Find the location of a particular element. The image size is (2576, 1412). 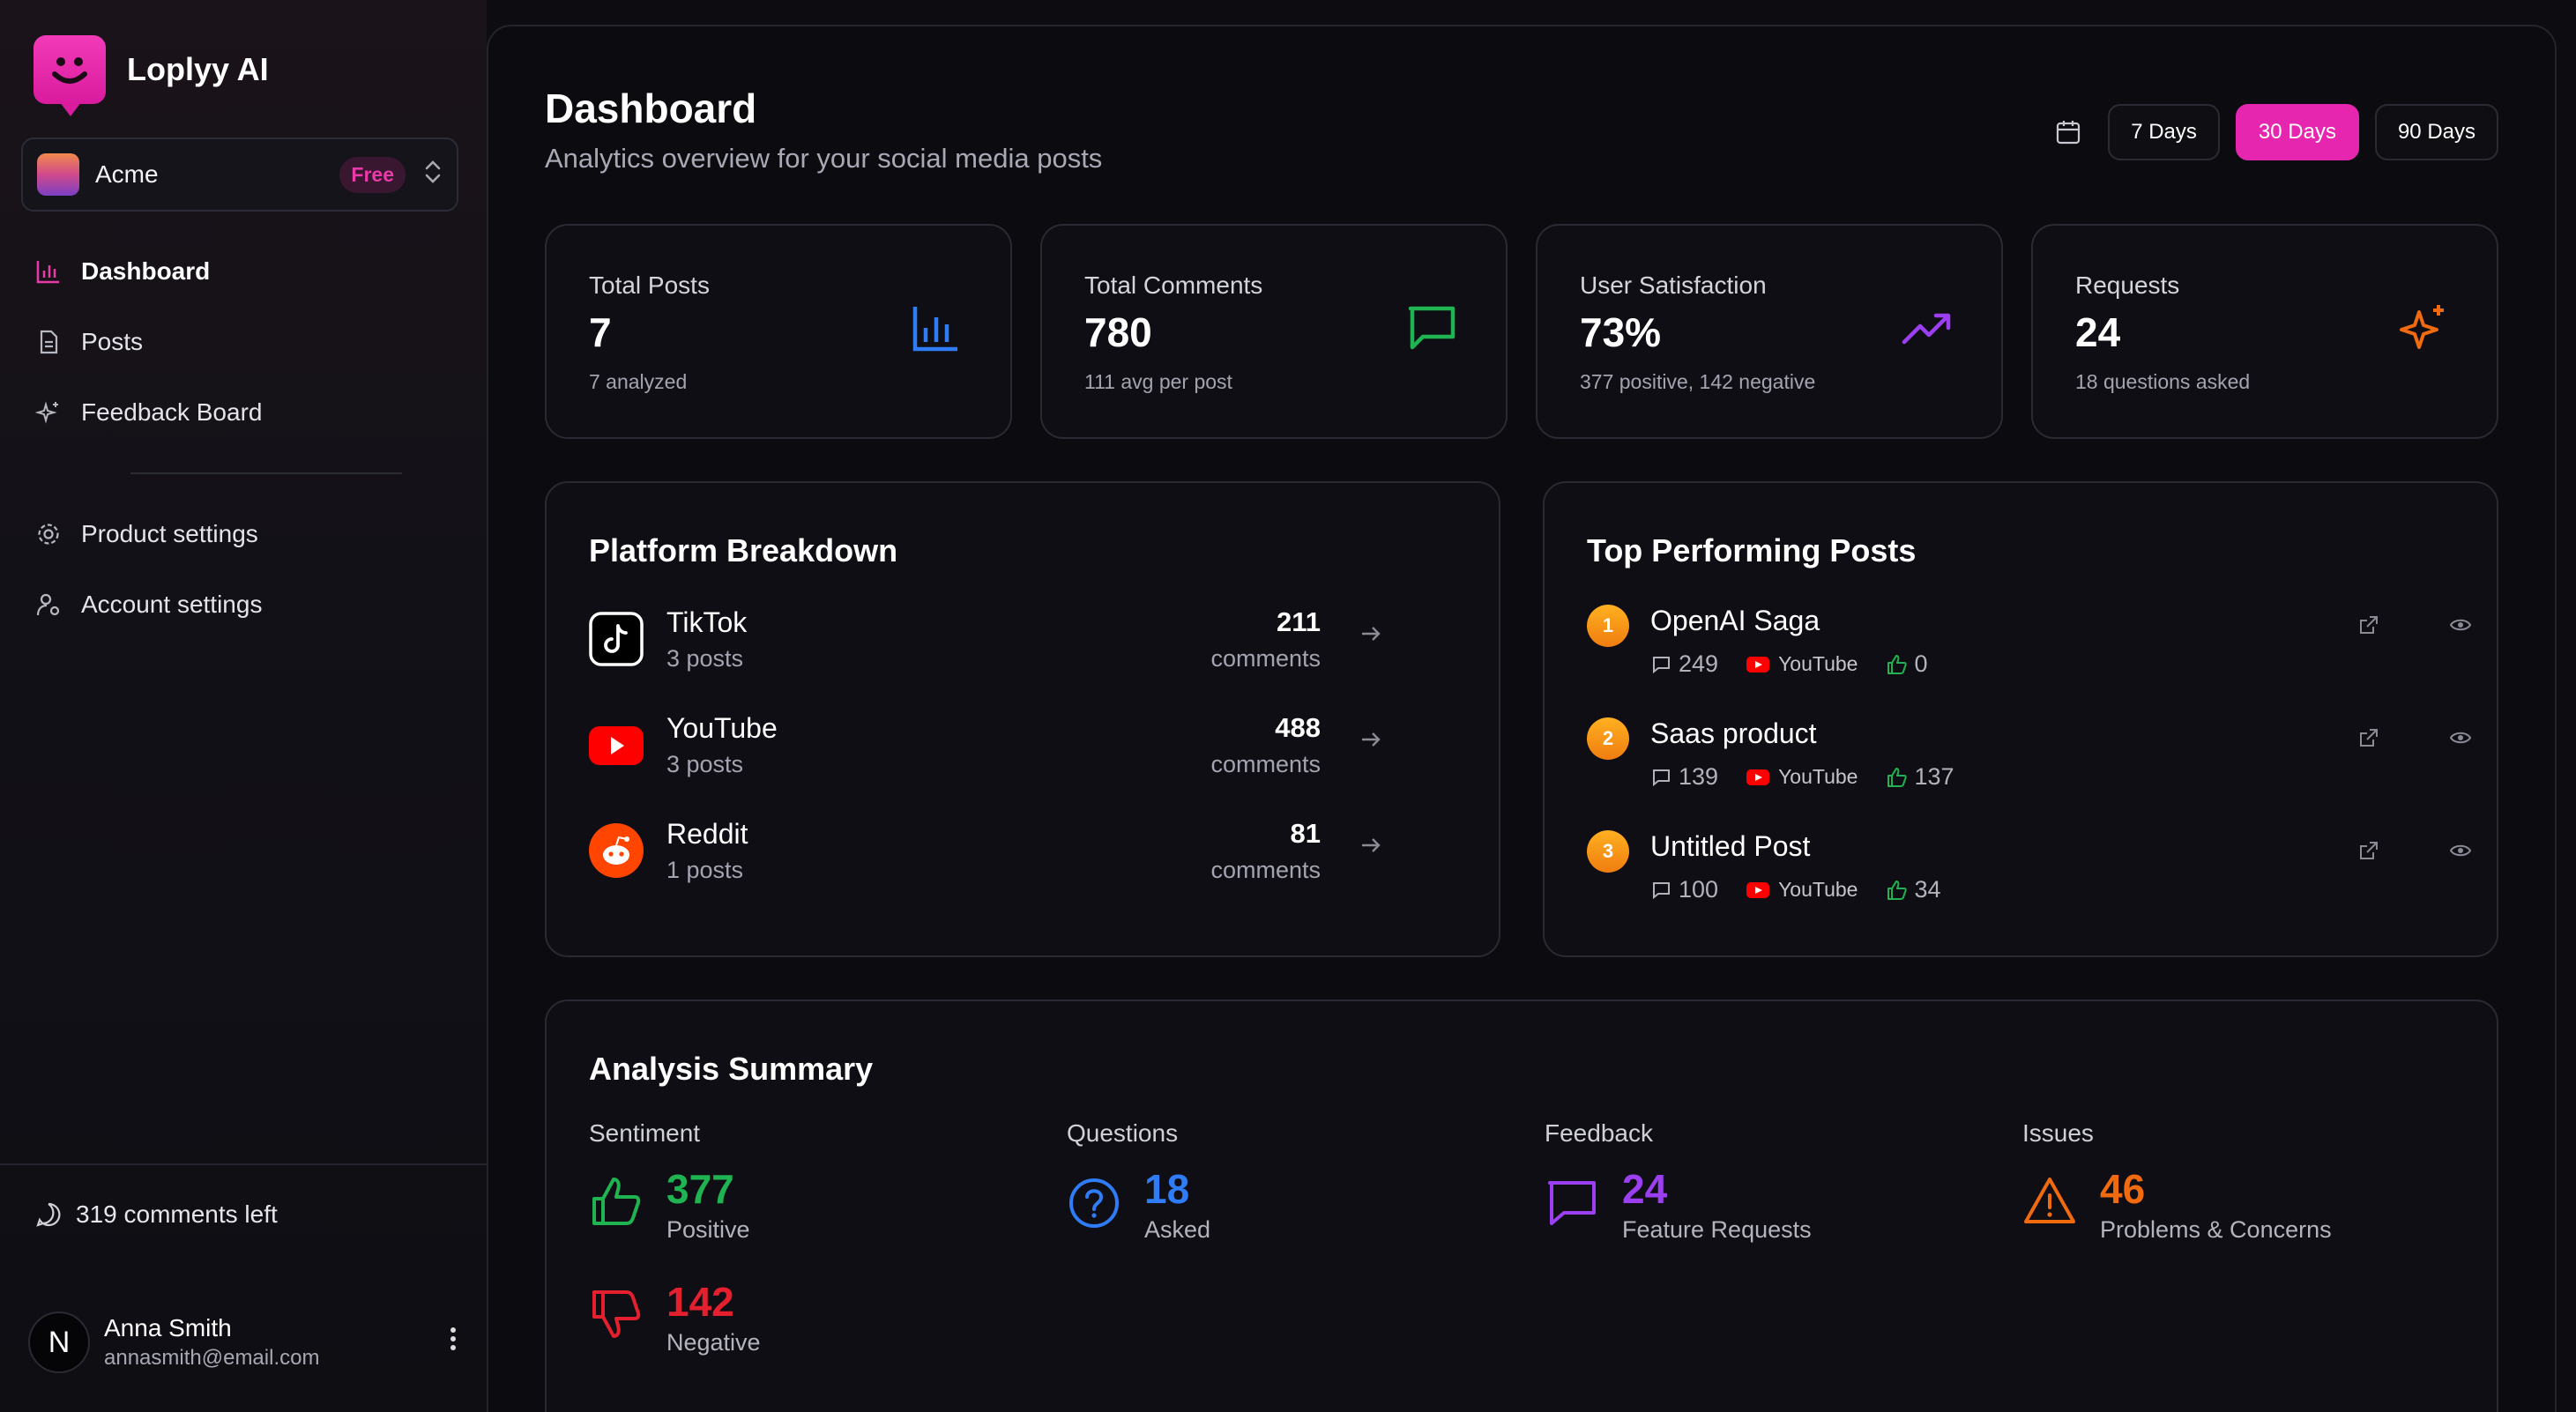

nav-label: Feedback Board is located at coordinates (172, 412).